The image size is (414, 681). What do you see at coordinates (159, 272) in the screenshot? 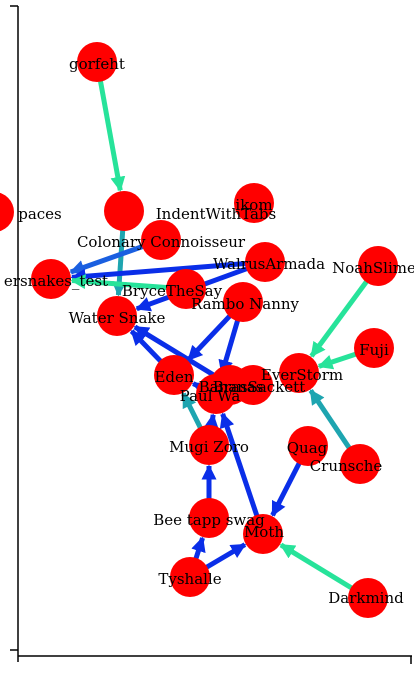
I see `edge-walrus-snakes` at bounding box center [159, 272].